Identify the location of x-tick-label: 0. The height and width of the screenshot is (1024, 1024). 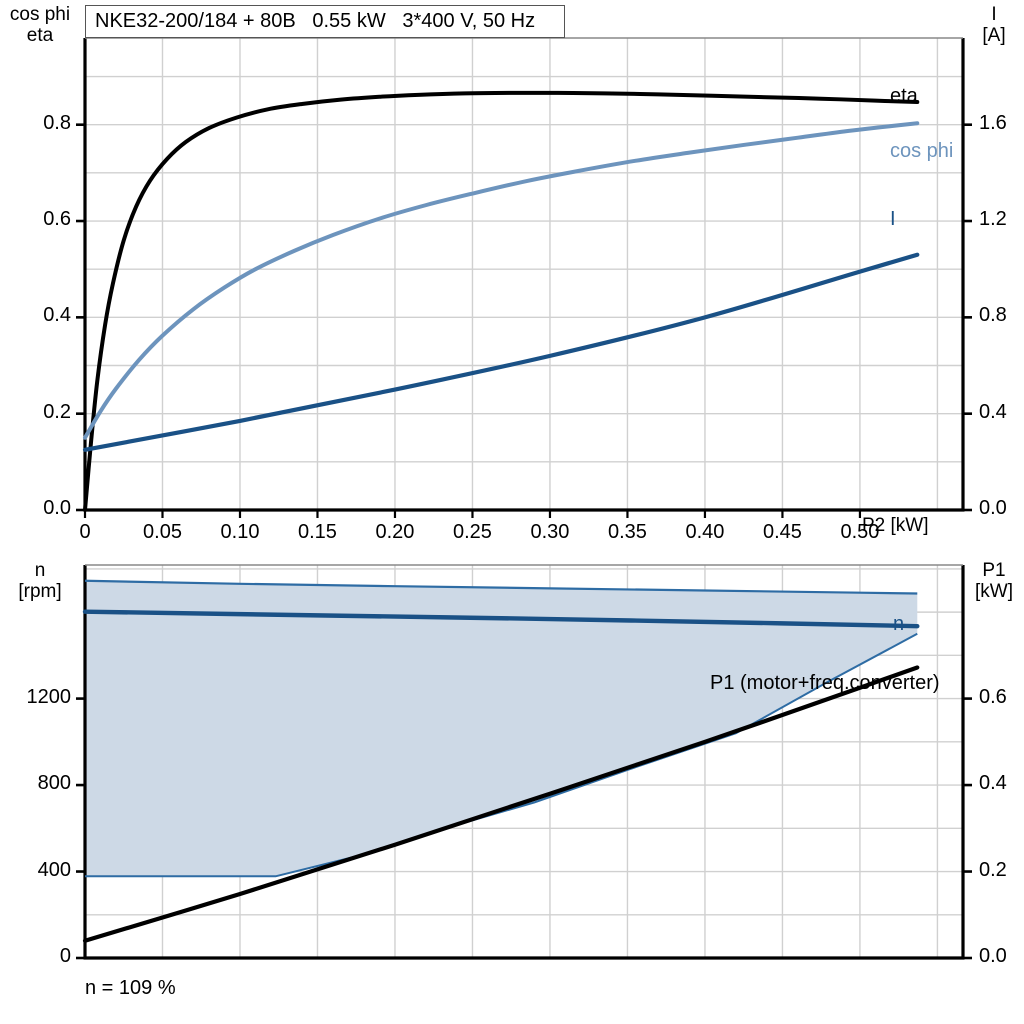
(85, 532).